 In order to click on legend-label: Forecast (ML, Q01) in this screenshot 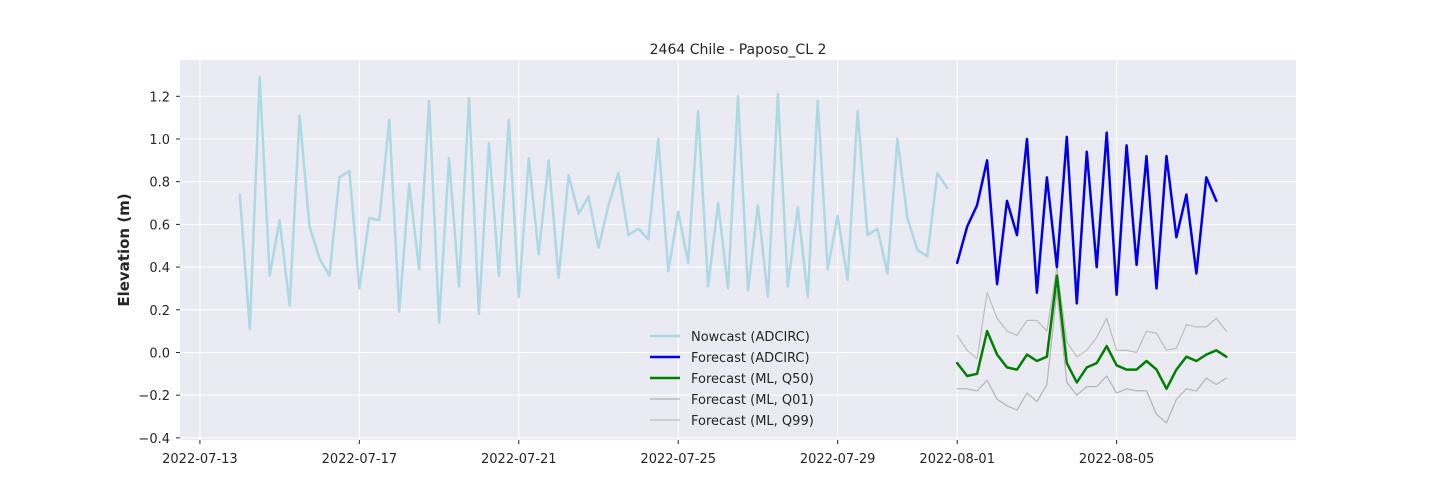, I will do `click(752, 400)`.